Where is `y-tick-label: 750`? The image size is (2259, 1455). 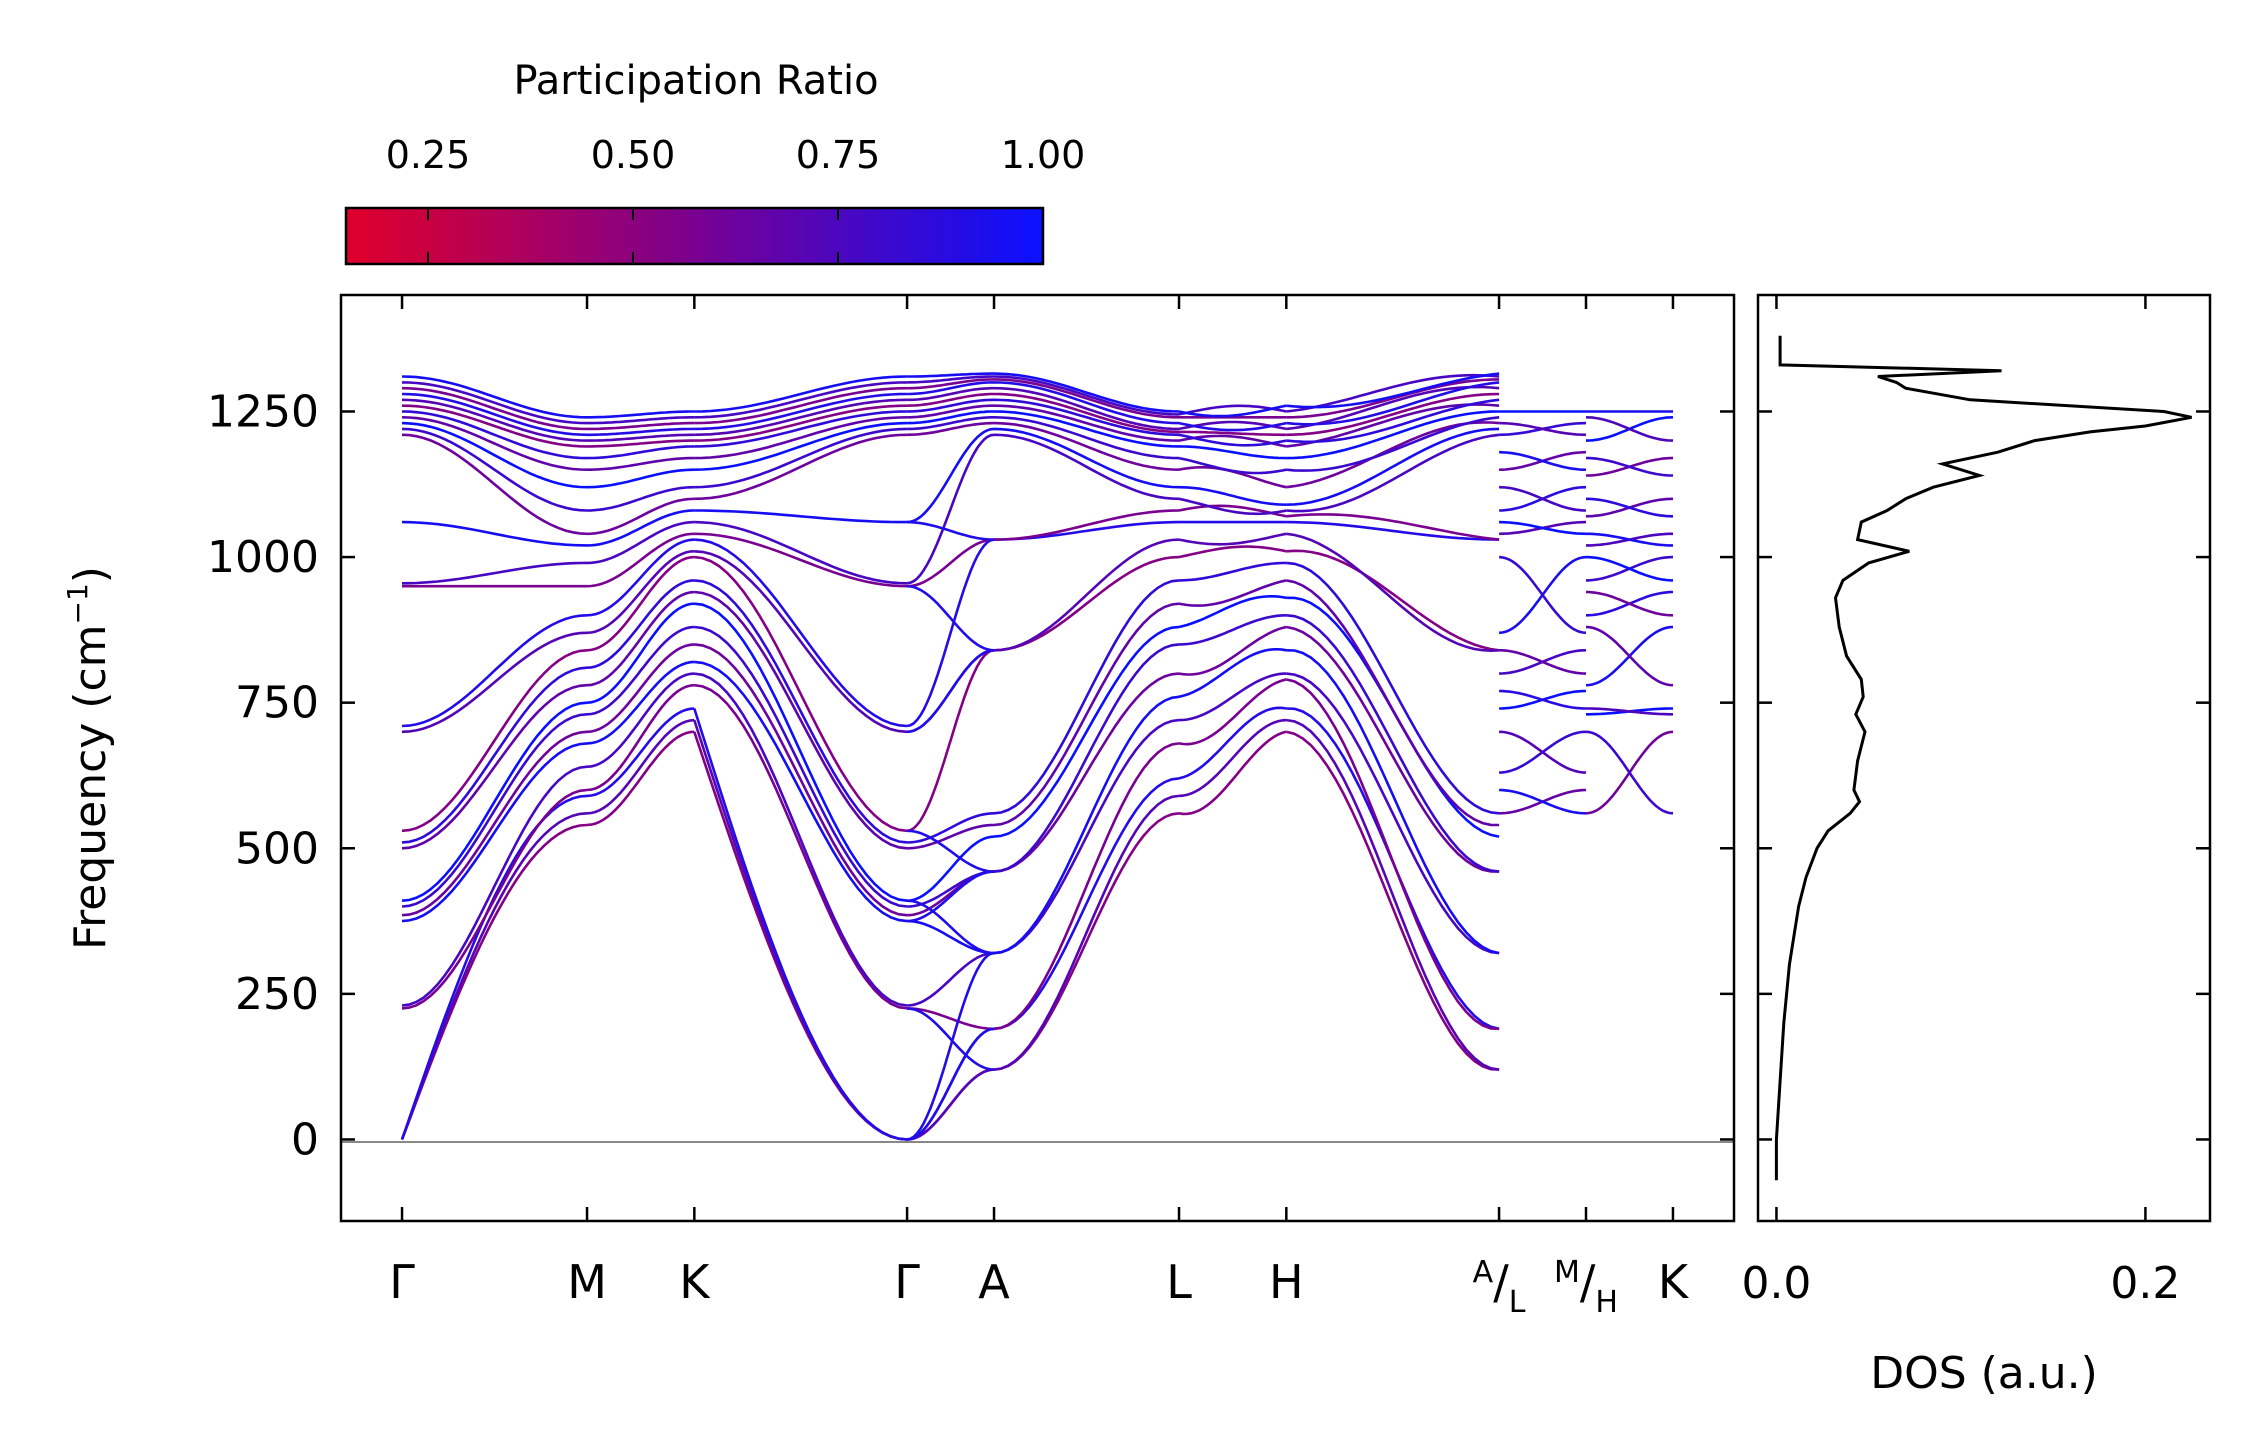
y-tick-label: 750 is located at coordinates (277, 703).